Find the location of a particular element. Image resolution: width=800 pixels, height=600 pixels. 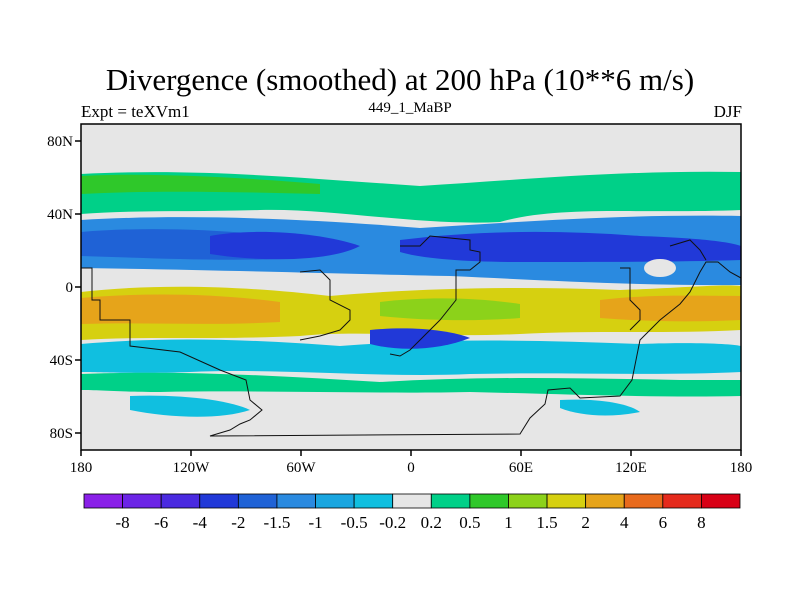

y-tick-label: 0 is located at coordinates (70, 288).